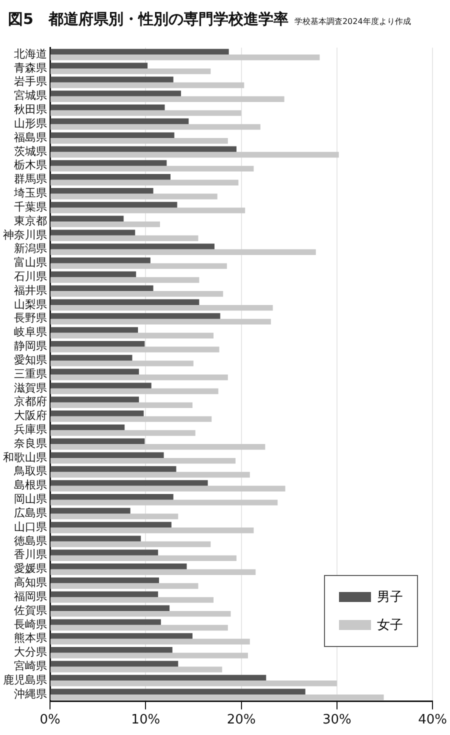 The width and height of the screenshot is (450, 735). Describe the element at coordinates (390, 625) in the screenshot. I see `legend-label: 女子` at that location.